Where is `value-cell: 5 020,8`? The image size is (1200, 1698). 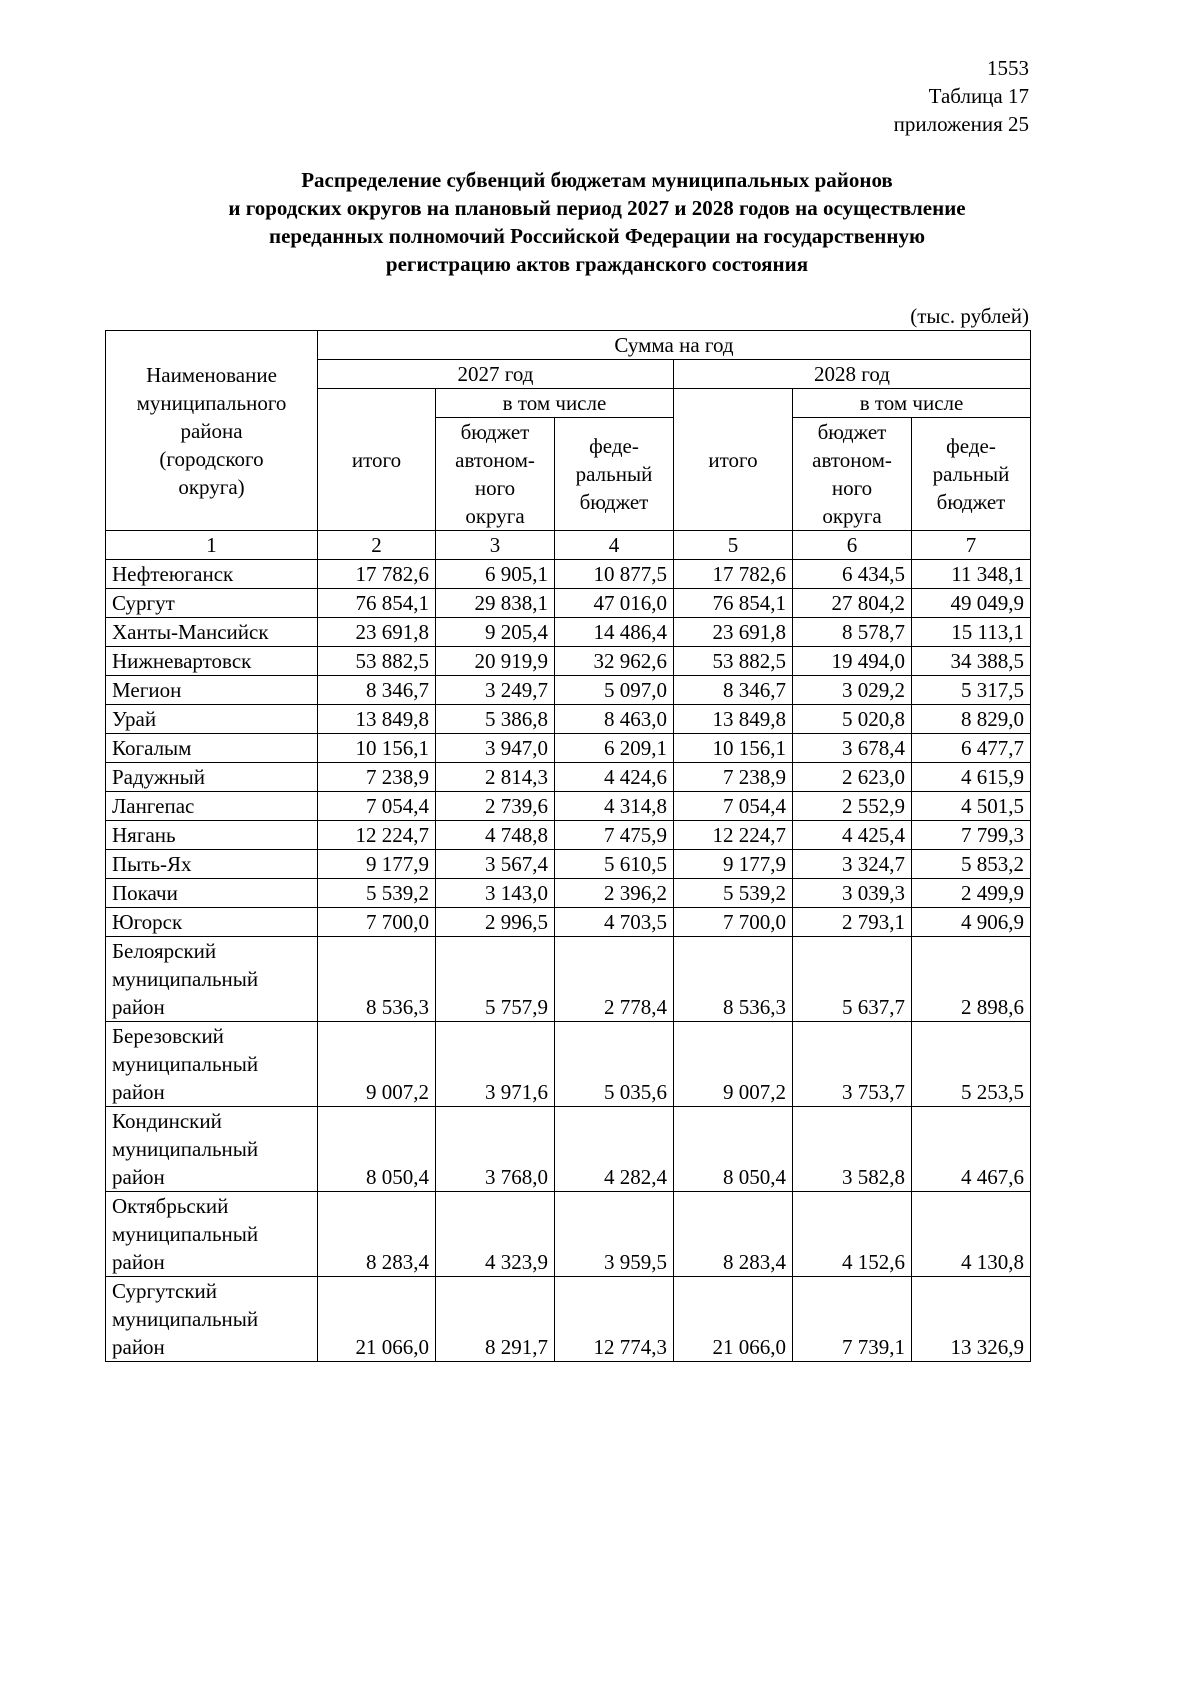 value-cell: 5 020,8 is located at coordinates (852, 719).